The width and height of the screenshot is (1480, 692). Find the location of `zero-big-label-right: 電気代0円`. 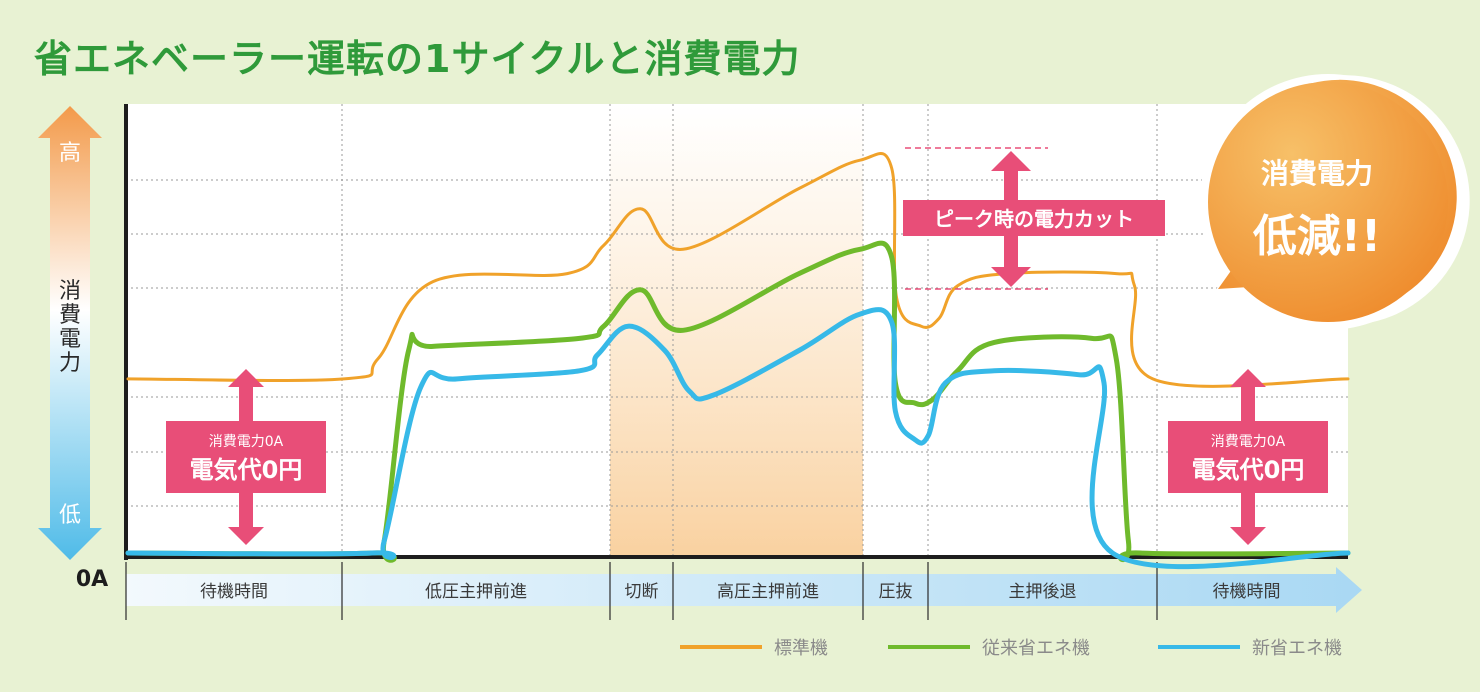

zero-big-label-right: 電気代0円 is located at coordinates (1248, 470).